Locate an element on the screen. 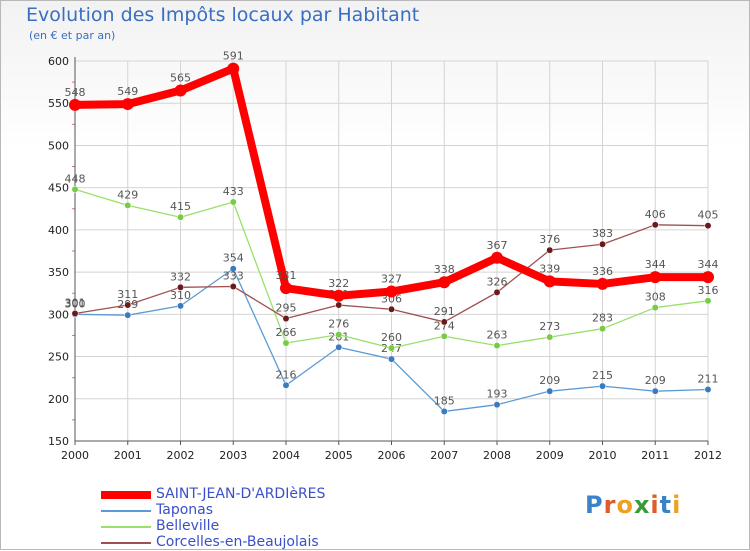  logo-letter: P is located at coordinates (594, 505).